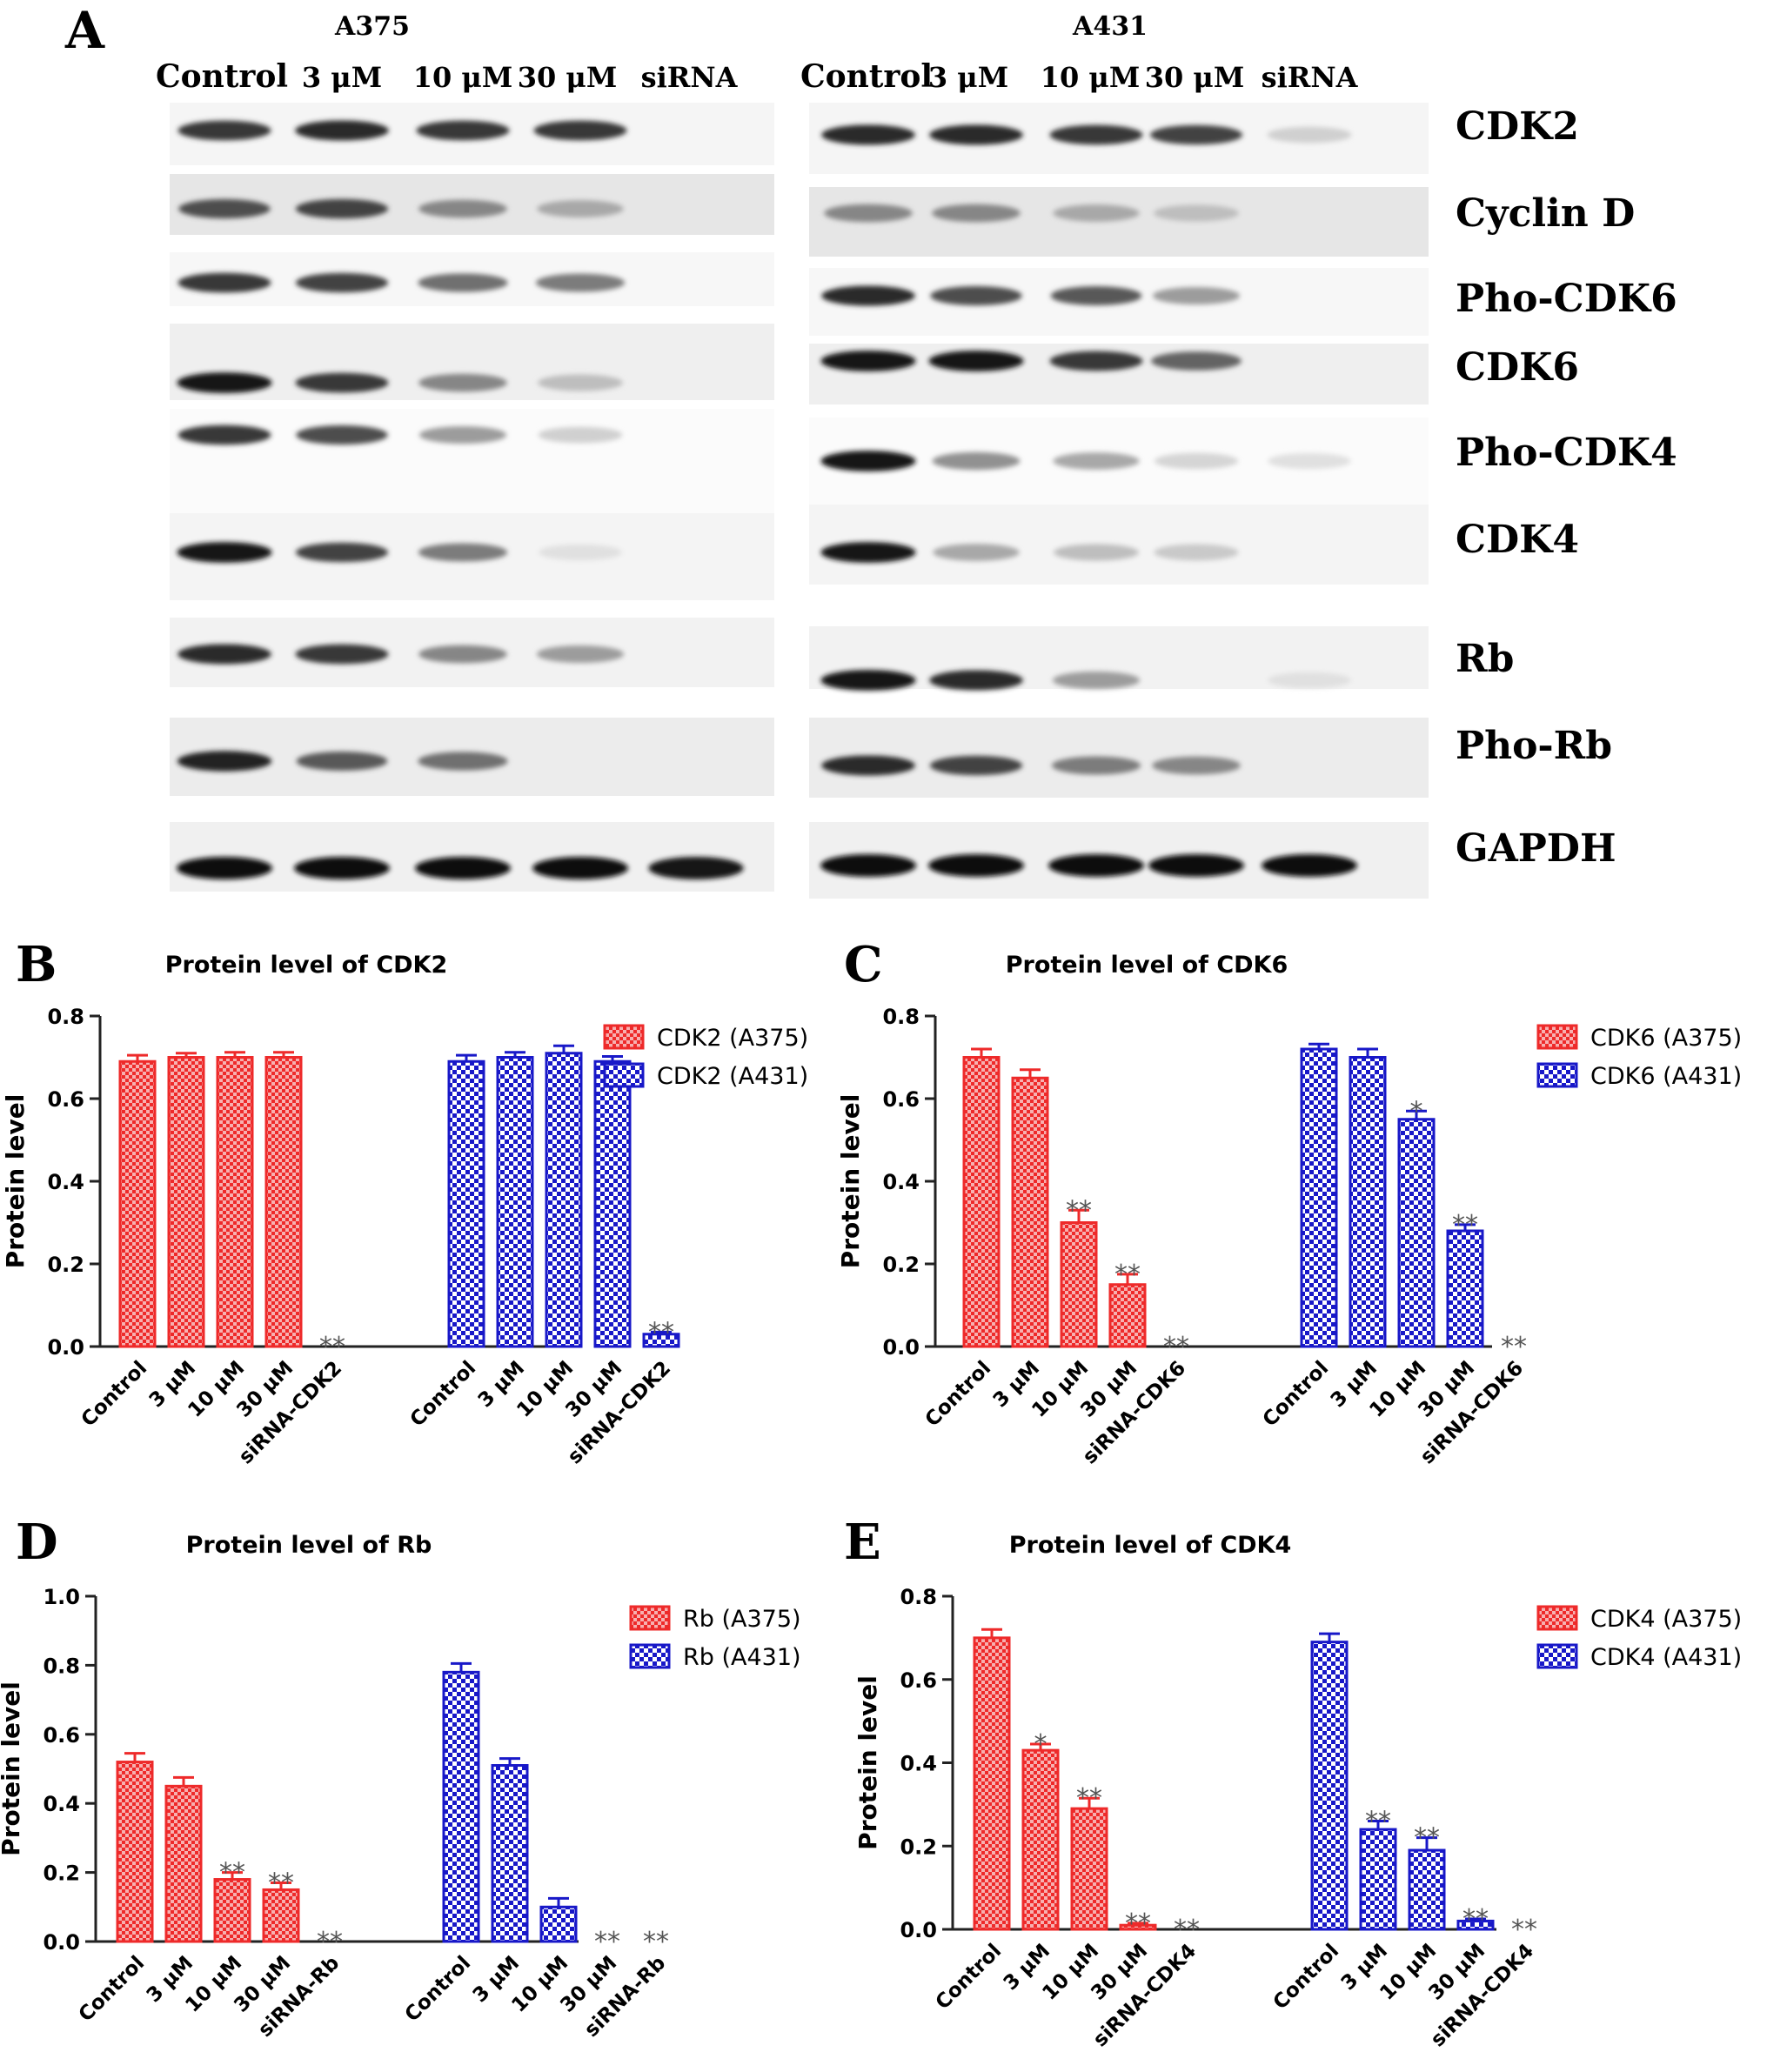  I want to click on protein-label: Rb, so click(1485, 659).